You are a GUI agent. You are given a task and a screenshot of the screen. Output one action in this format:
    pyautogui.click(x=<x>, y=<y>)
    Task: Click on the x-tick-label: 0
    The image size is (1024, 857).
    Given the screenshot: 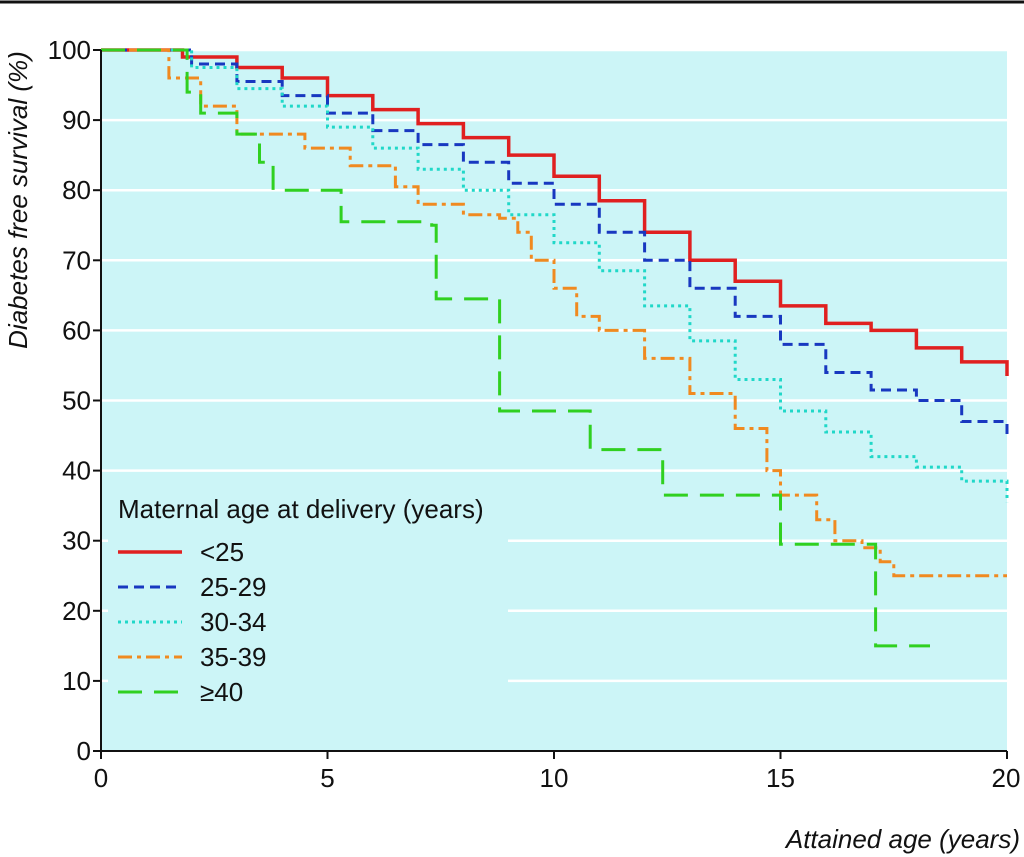 What is the action you would take?
    pyautogui.click(x=101, y=778)
    